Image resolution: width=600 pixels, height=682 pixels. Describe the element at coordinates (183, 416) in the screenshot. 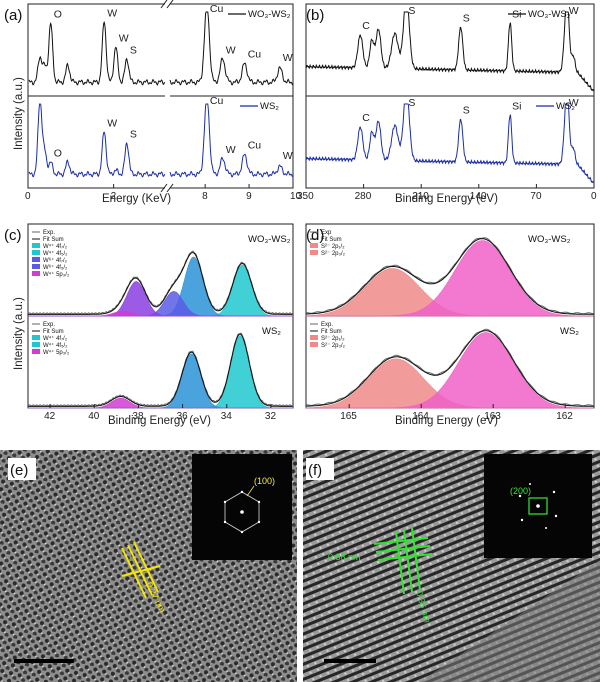

I see `x-tick-label: 36` at that location.